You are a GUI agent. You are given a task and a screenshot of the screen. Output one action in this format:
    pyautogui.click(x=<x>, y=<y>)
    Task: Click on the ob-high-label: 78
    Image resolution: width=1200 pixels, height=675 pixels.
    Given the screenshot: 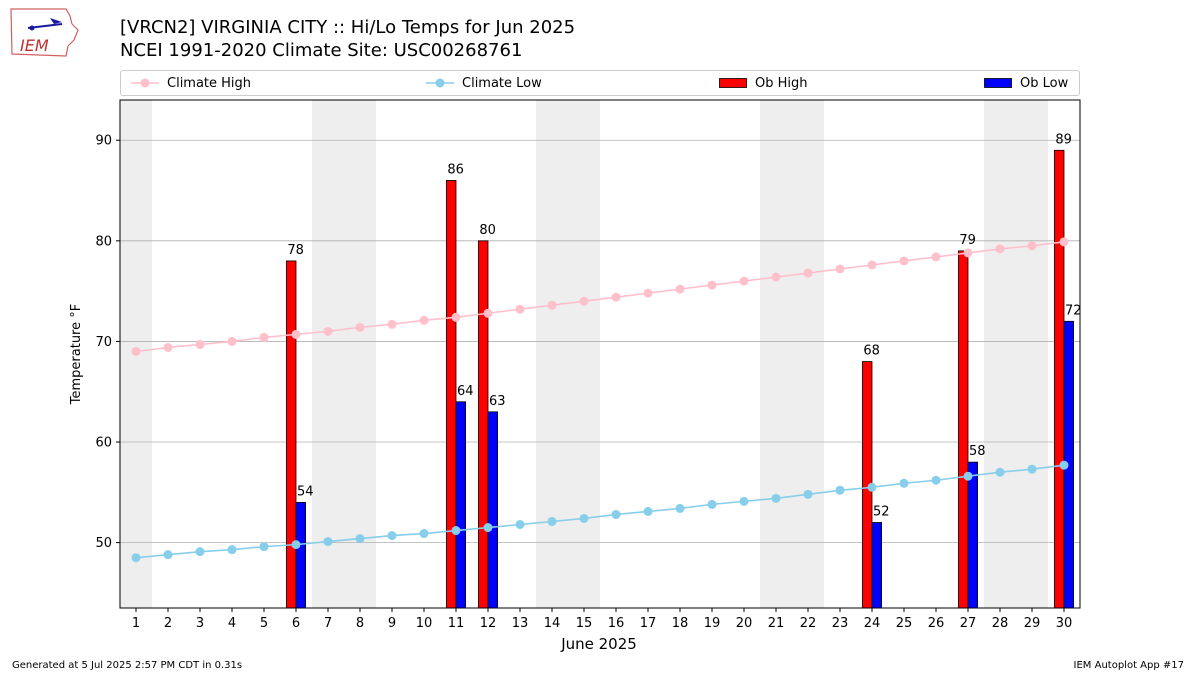 What is the action you would take?
    pyautogui.click(x=295, y=250)
    